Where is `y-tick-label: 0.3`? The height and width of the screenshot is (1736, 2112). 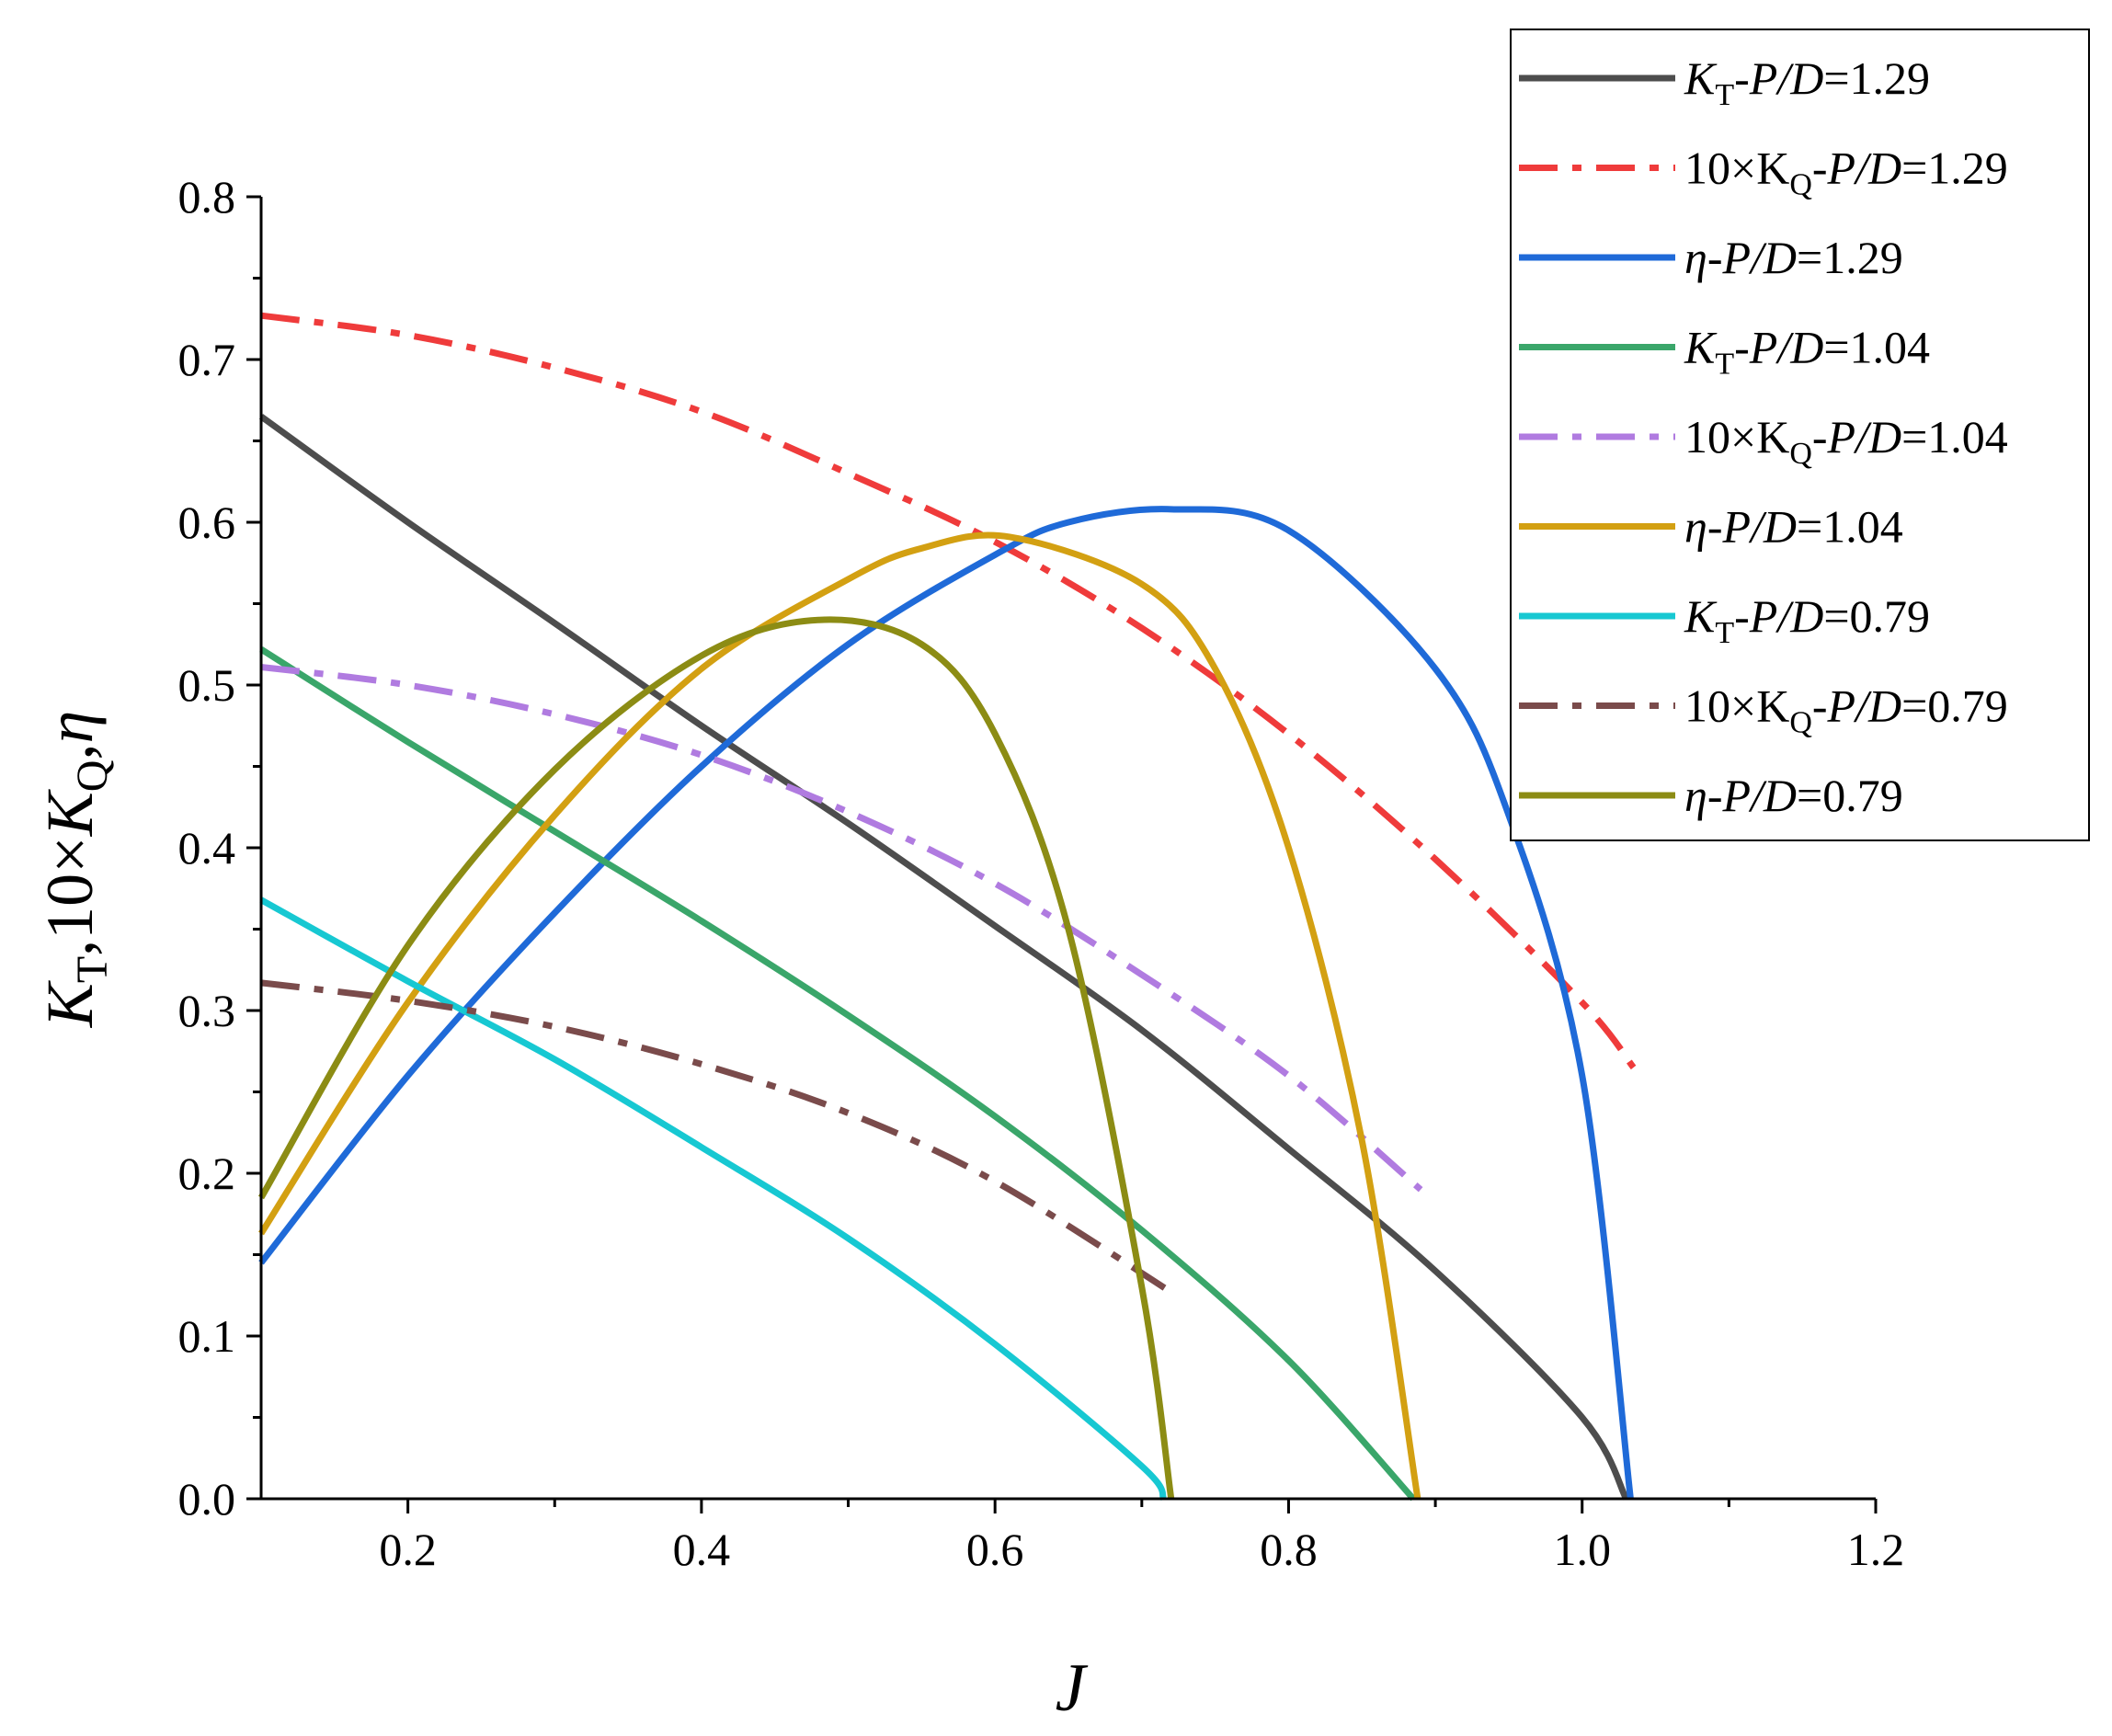 y-tick-label: 0.3 is located at coordinates (207, 1010).